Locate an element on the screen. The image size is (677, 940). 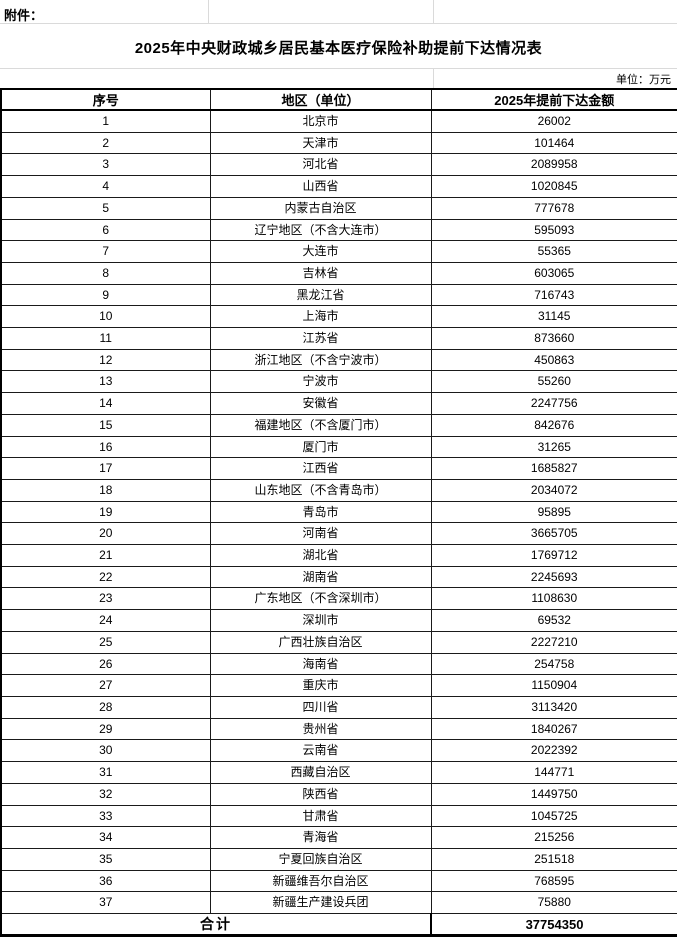
row-amount-cell: 1685827 is located at coordinates (553, 468).